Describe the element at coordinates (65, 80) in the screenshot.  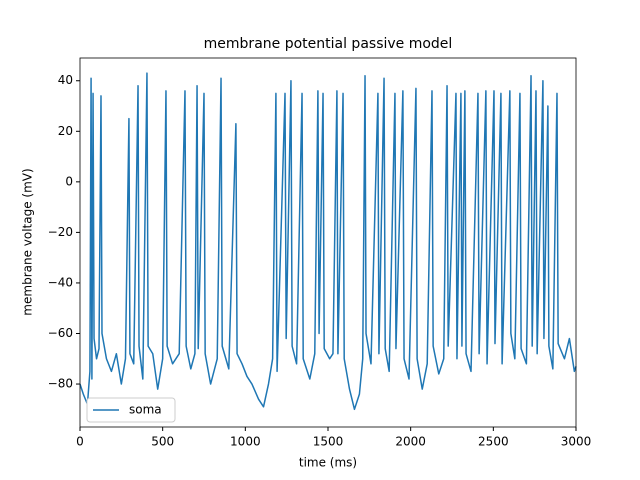
I see `y-tick-label: 40` at that location.